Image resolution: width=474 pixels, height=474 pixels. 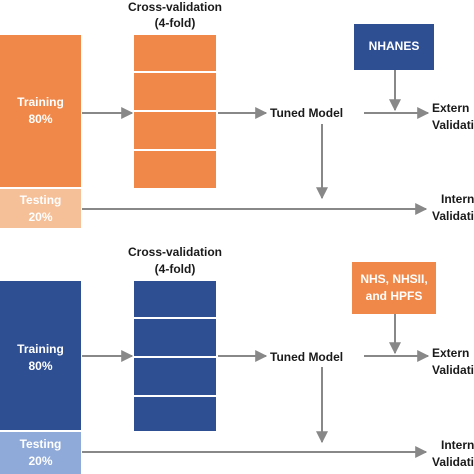 I want to click on bottom-external-source-box: NHS, NHSII, and HPFS, so click(x=394, y=288).